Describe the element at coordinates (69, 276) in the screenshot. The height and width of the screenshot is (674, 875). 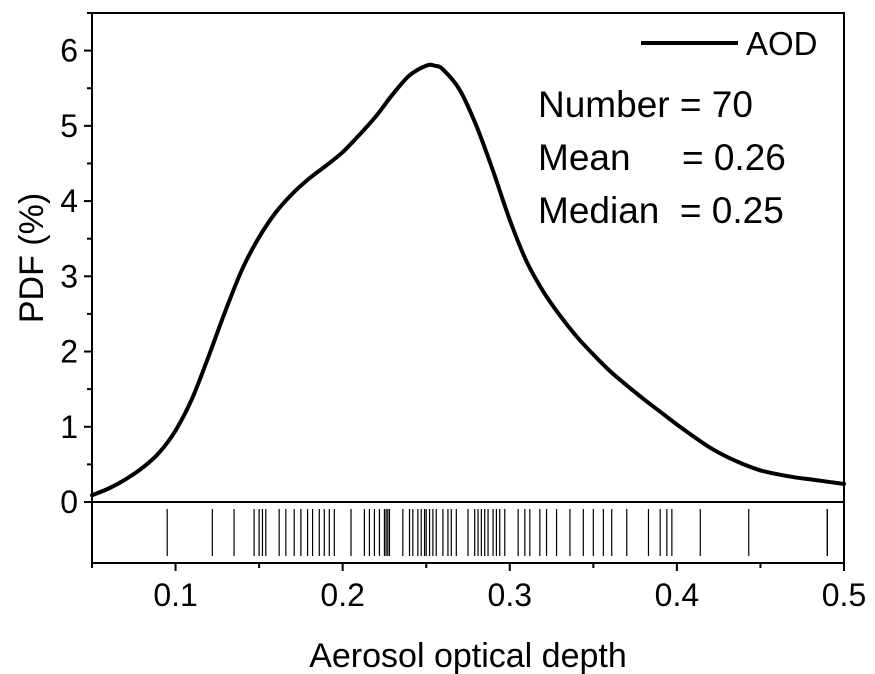
I see `y-tick-label: 3` at that location.